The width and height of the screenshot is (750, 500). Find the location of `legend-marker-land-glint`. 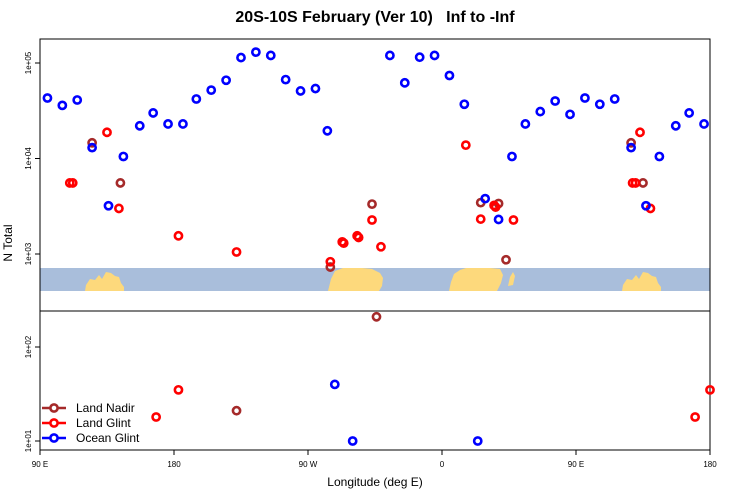

legend-marker-land-glint is located at coordinates (54, 423).